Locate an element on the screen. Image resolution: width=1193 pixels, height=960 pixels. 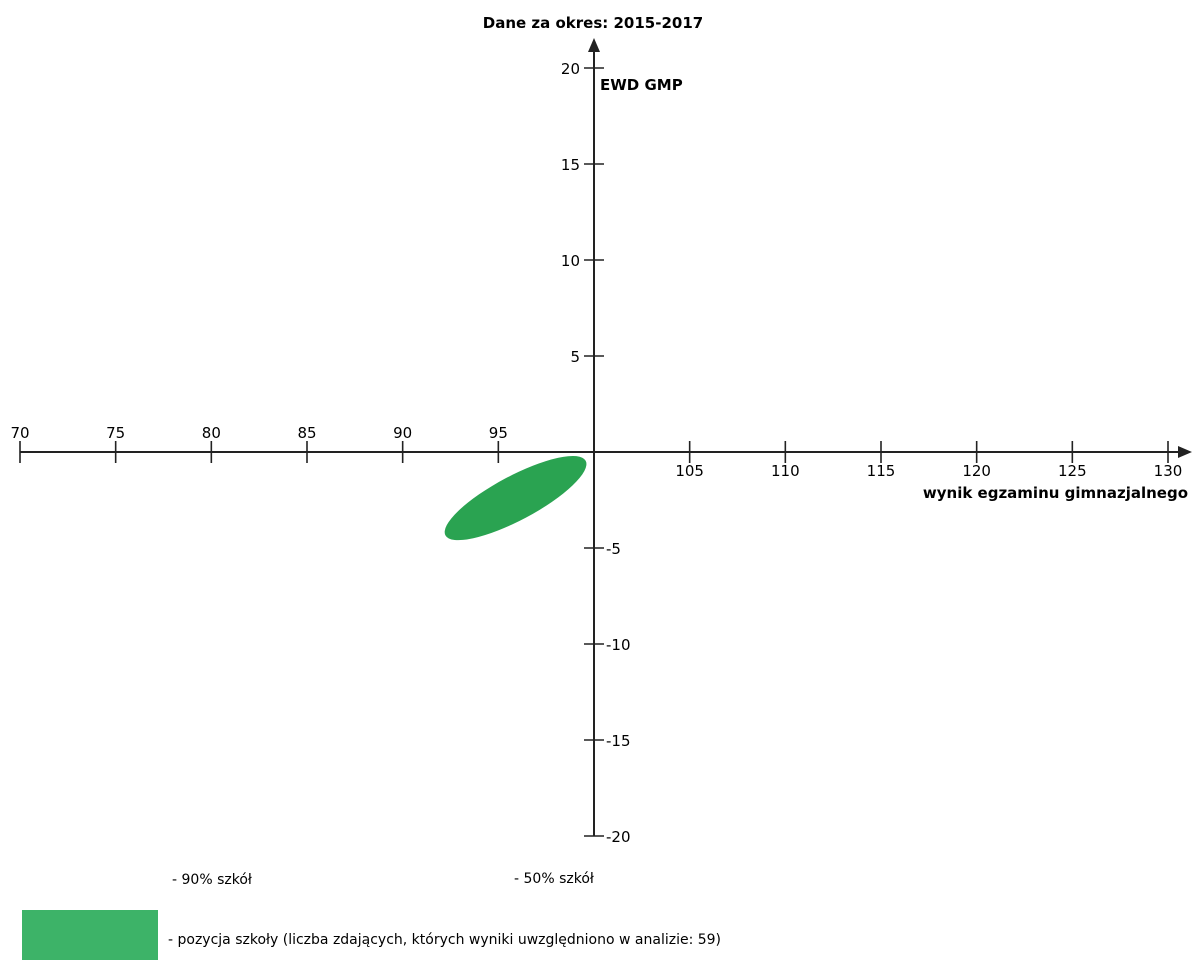
x-axis-arrow-icon is located at coordinates (1185, 452).